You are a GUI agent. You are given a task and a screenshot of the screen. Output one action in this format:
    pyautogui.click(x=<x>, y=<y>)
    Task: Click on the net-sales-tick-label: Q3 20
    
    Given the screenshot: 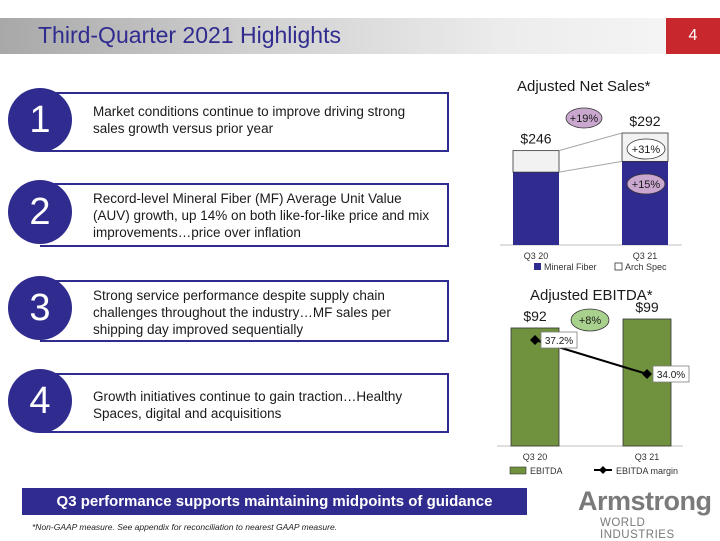 What is the action you would take?
    pyautogui.click(x=536, y=256)
    